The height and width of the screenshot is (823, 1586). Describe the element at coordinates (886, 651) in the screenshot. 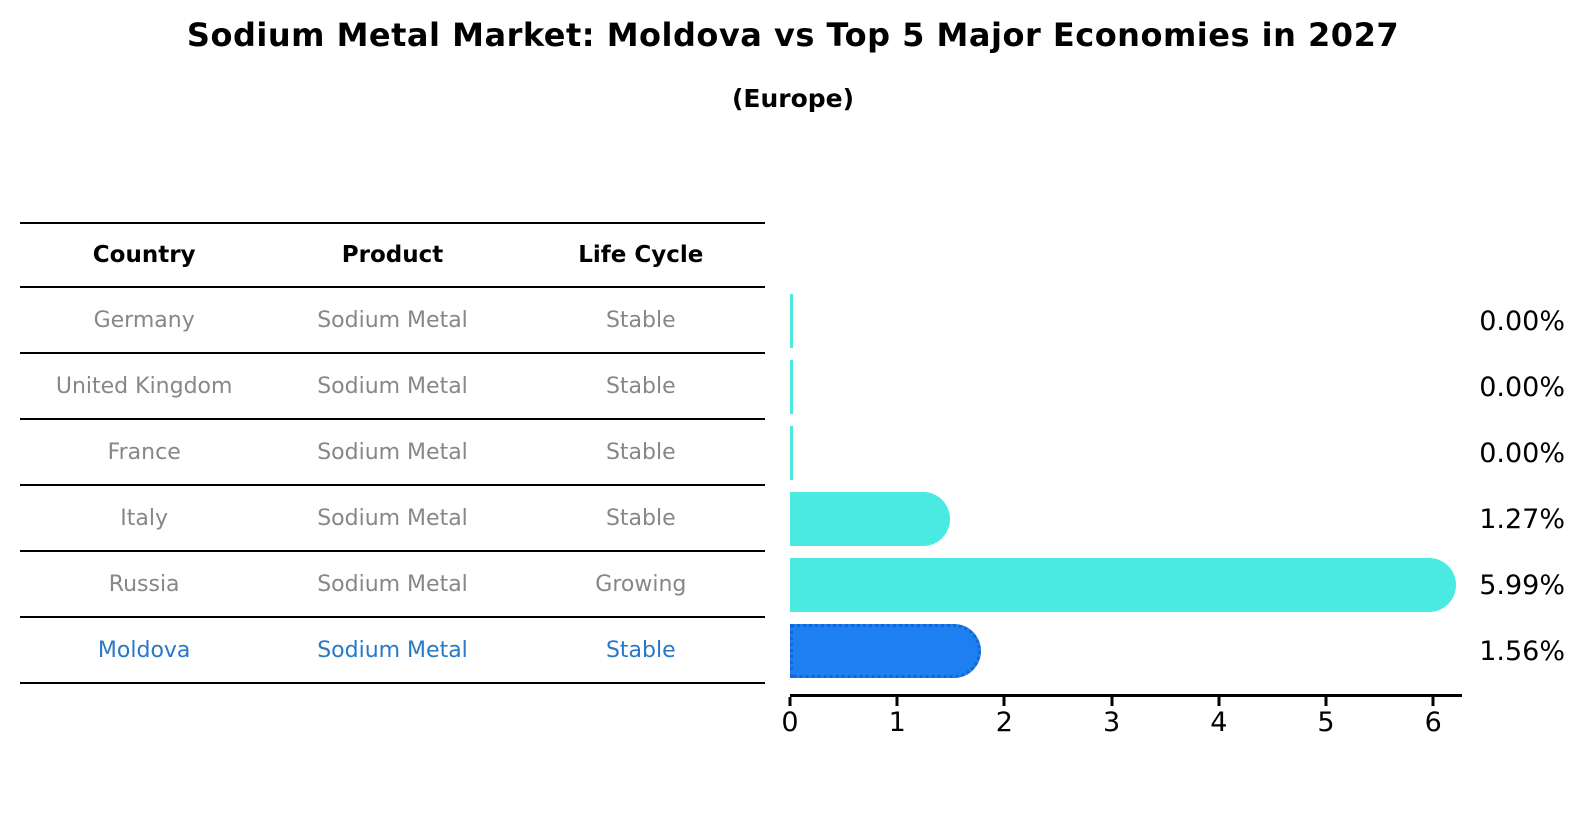

I see `bar-moldova` at that location.